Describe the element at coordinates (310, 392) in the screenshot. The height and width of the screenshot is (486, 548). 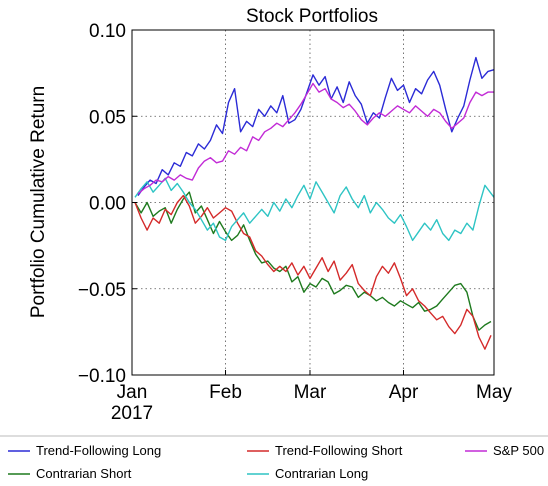
I see `x-tick-label: Mar` at that location.